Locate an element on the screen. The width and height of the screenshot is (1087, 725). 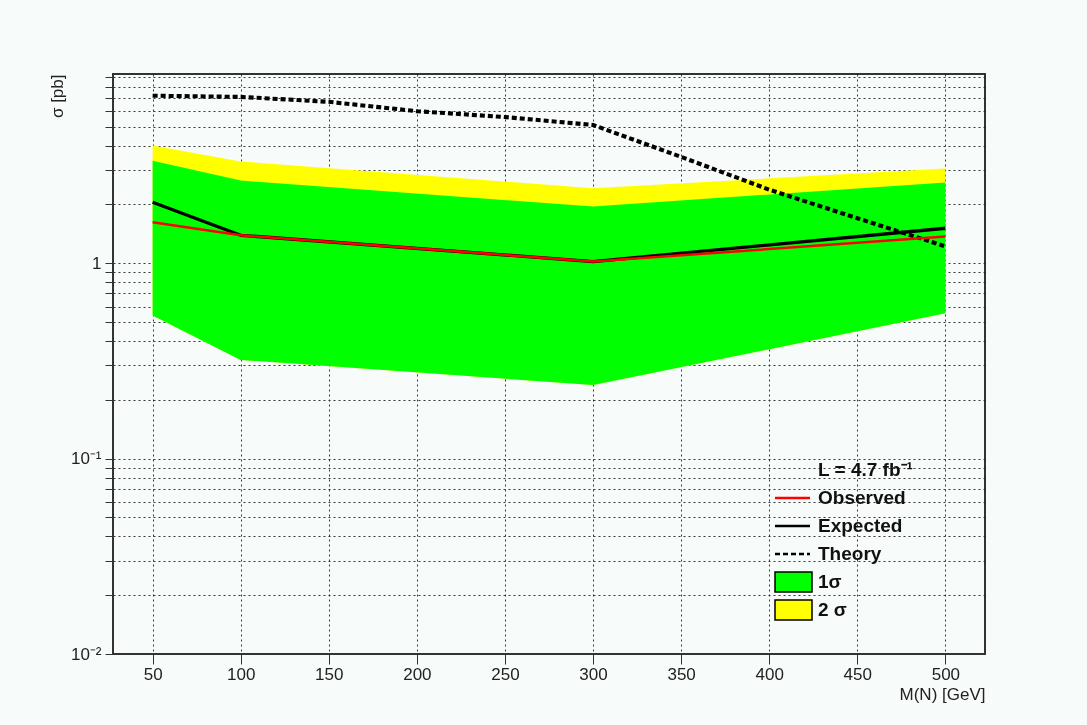
y-tick-label: 1 is located at coordinates (97, 263).